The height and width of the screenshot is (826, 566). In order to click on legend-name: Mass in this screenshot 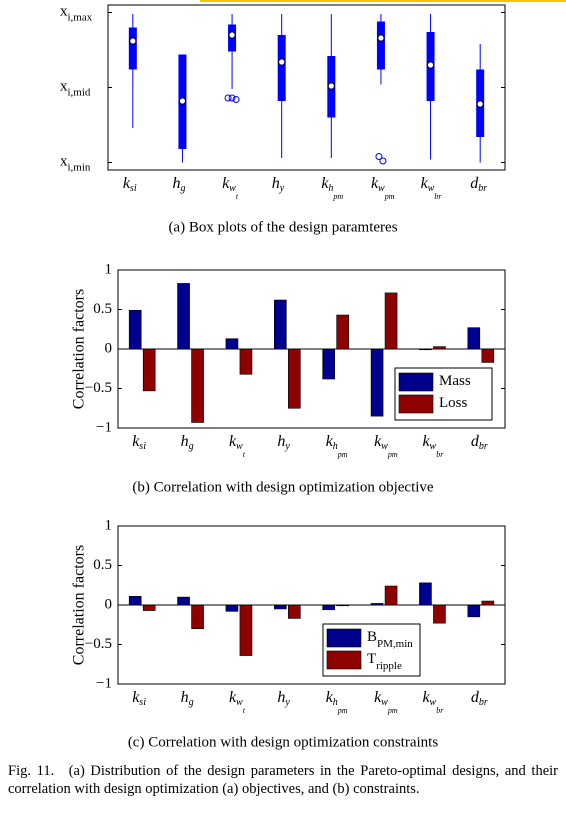, I will do `click(455, 381)`.